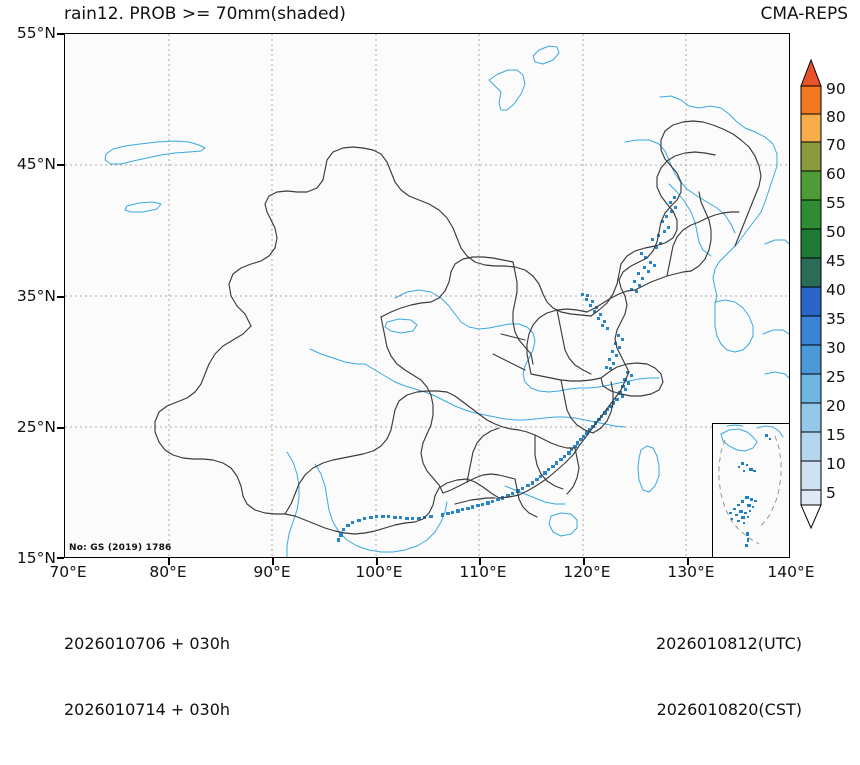 The width and height of the screenshot is (860, 765). Describe the element at coordinates (791, 572) in the screenshot. I see `xtick-label-140e: 140°E` at that location.